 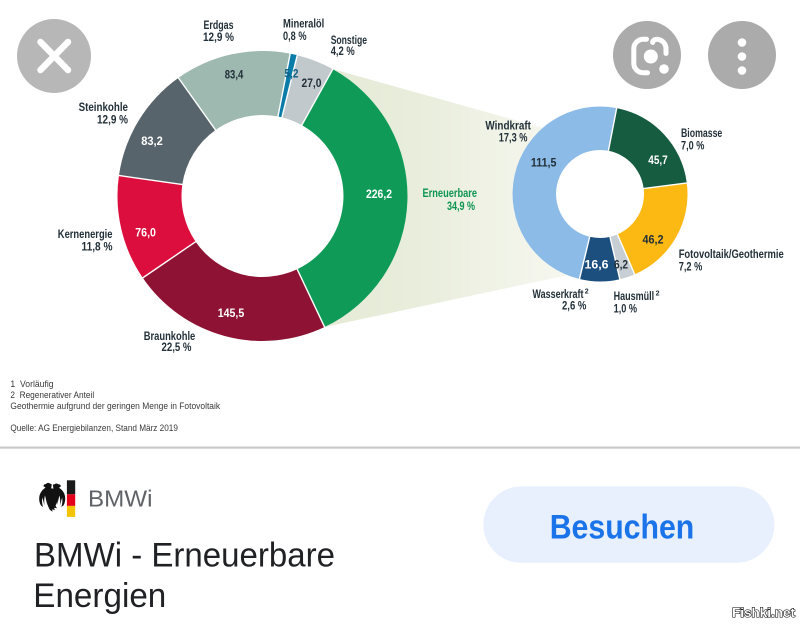 What do you see at coordinates (97, 248) in the screenshot?
I see `svg-text: 11,8 %` at bounding box center [97, 248].